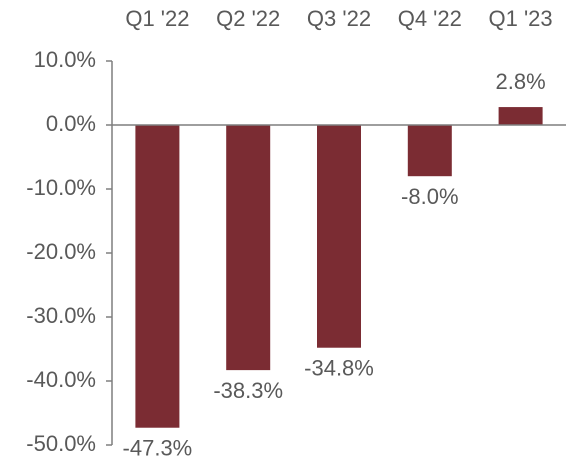 This screenshot has width=566, height=459. What do you see at coordinates (61, 251) in the screenshot?
I see `y-tick-label: -20.0%` at bounding box center [61, 251].